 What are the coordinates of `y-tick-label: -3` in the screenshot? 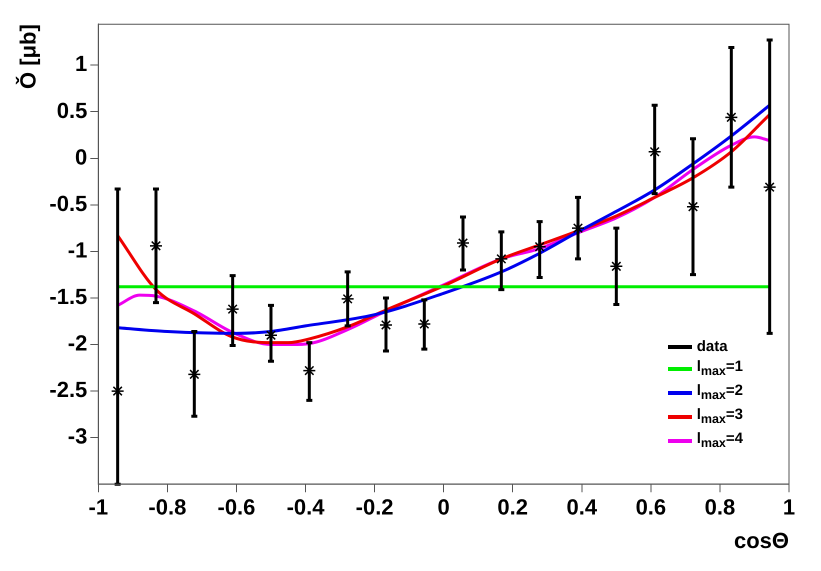 It's located at (78, 436).